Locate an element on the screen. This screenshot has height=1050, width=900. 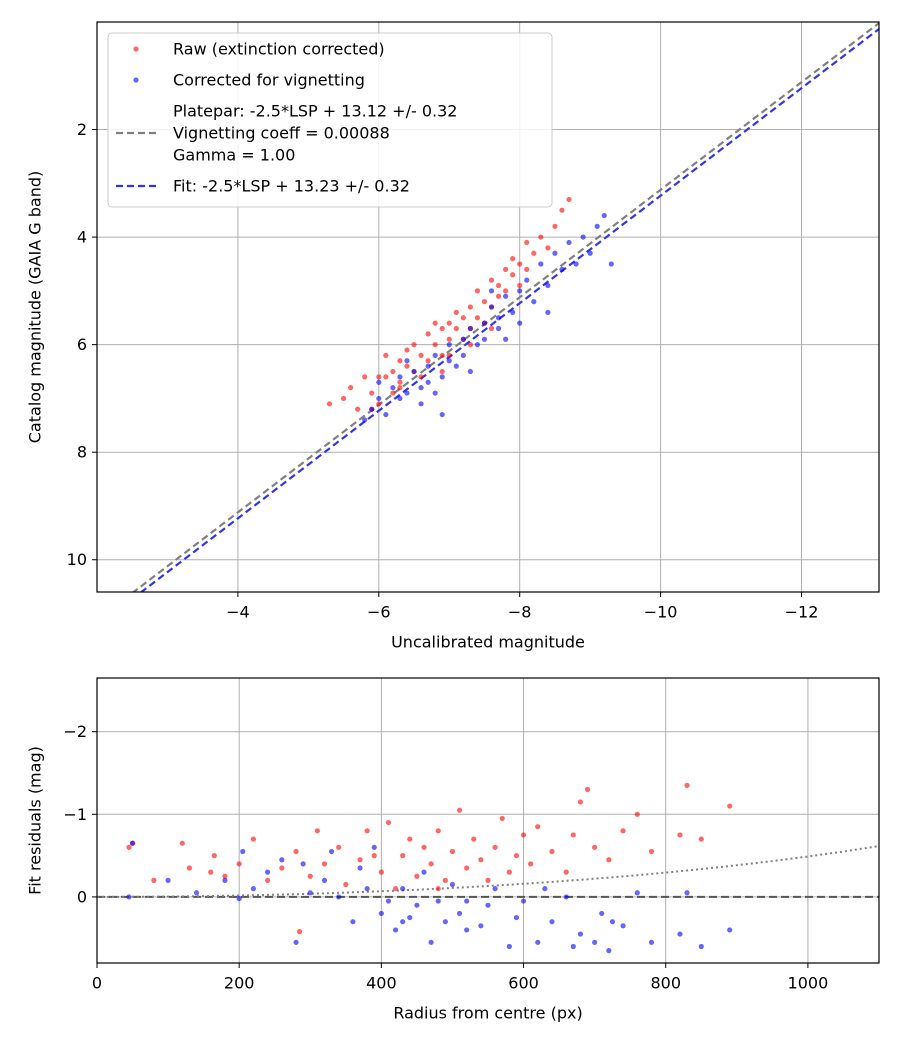
top-x-tick-label: −10 is located at coordinates (661, 612).